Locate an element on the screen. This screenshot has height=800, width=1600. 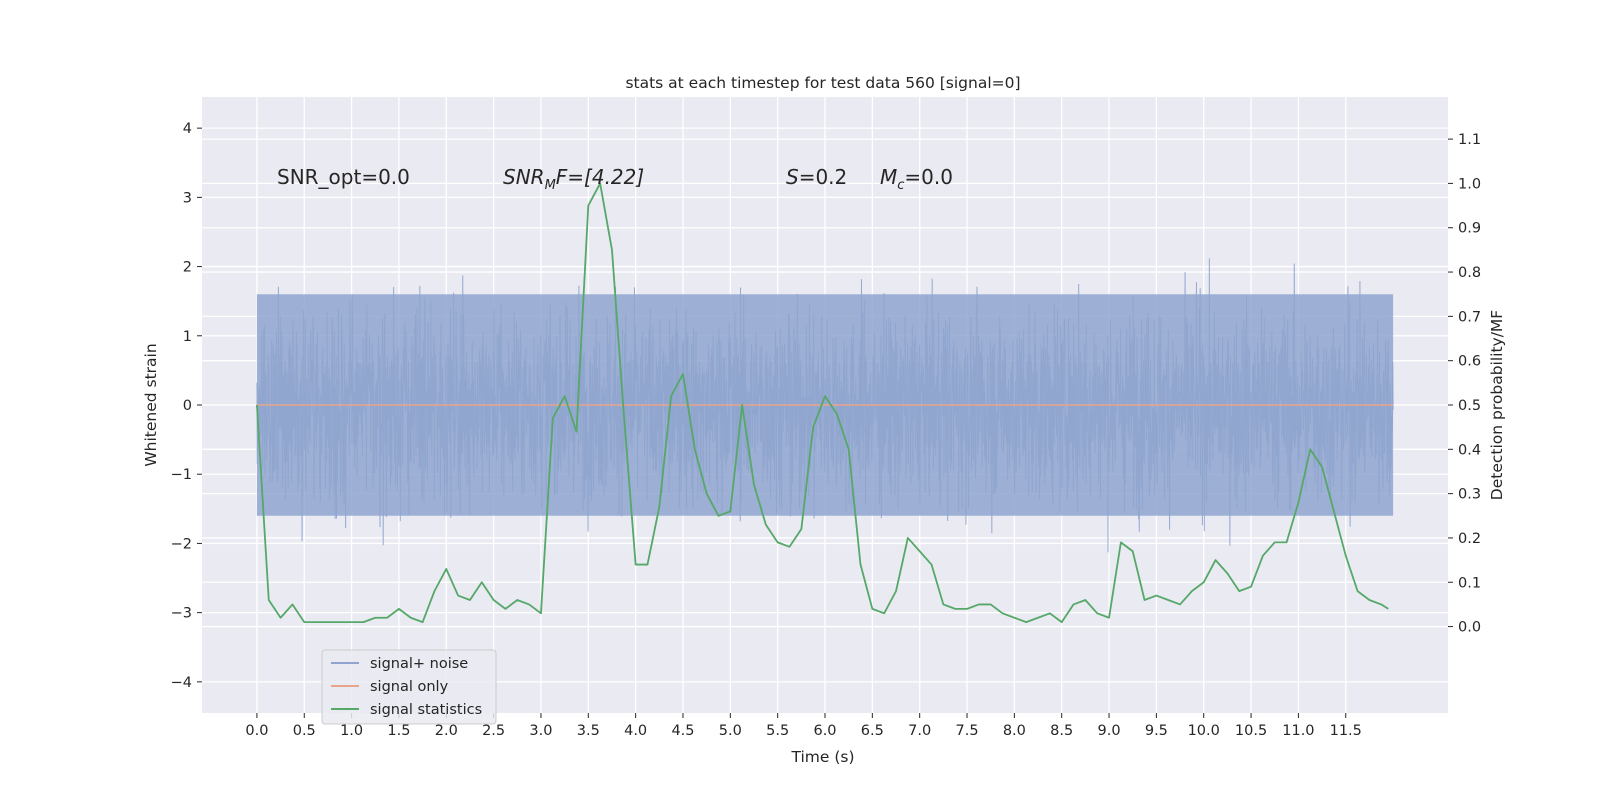
legend-label-signal-only: signal only is located at coordinates (409, 687).